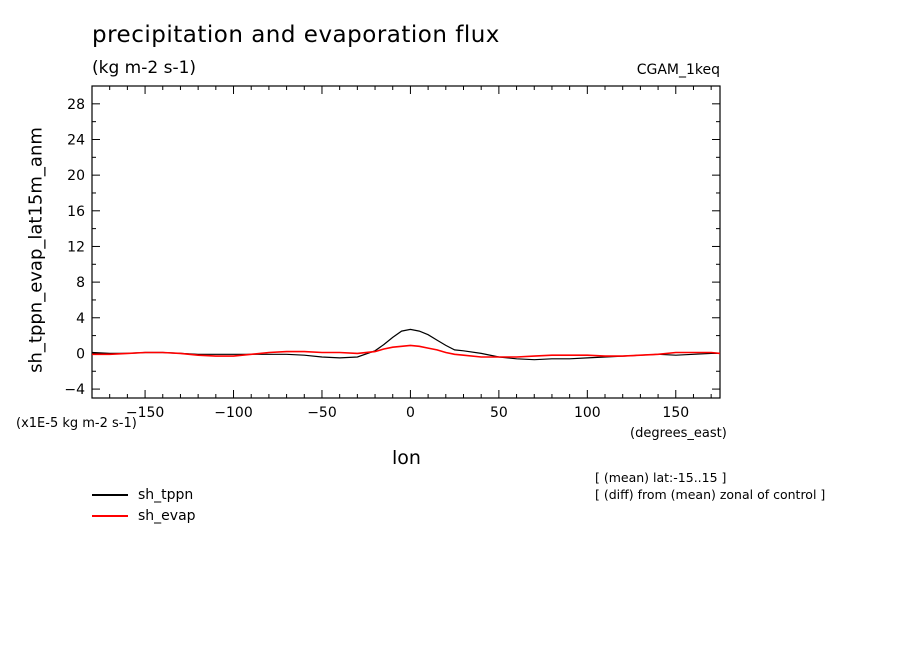 This screenshot has height=654, width=904. Describe the element at coordinates (144, 68) in the screenshot. I see `chart-units: (kg m-2 s-1)` at that location.